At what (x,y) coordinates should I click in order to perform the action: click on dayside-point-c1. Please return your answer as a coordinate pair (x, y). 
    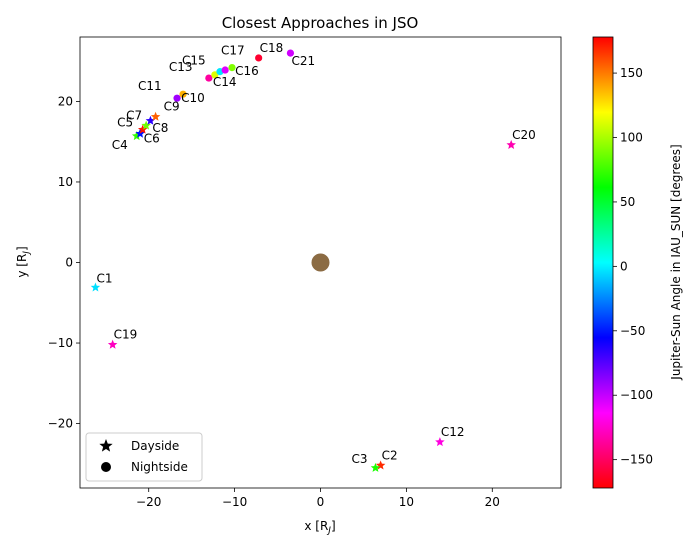
    Looking at the image, I should click on (95, 287).